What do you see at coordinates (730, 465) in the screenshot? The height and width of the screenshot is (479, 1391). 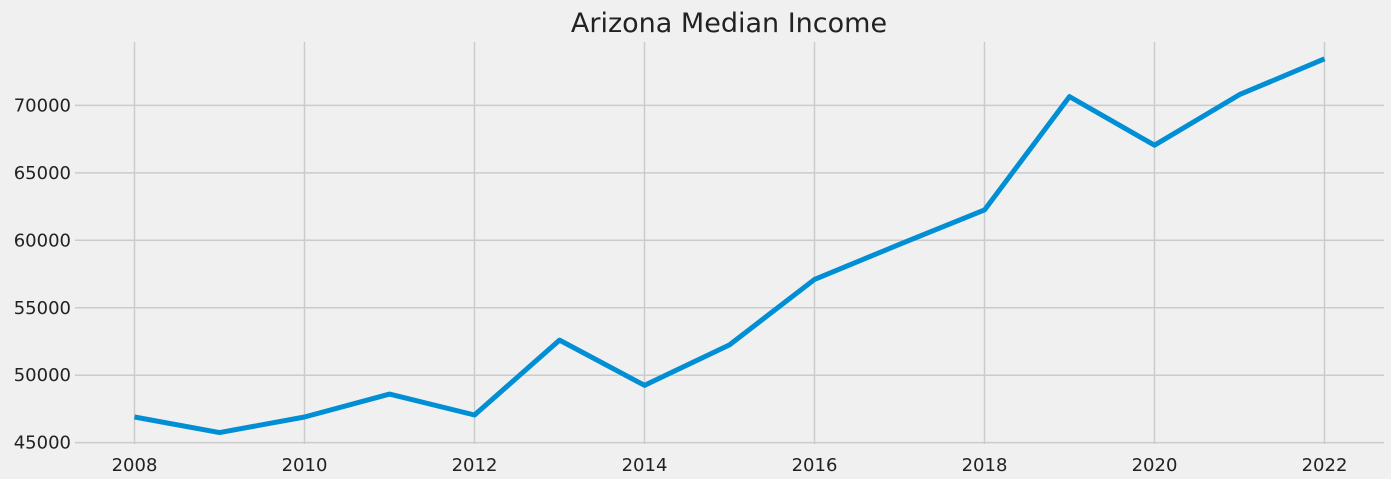 I see `x-axis-ticks: 2008 2010 2012 2014 2016 2018 2020 2022` at bounding box center [730, 465].